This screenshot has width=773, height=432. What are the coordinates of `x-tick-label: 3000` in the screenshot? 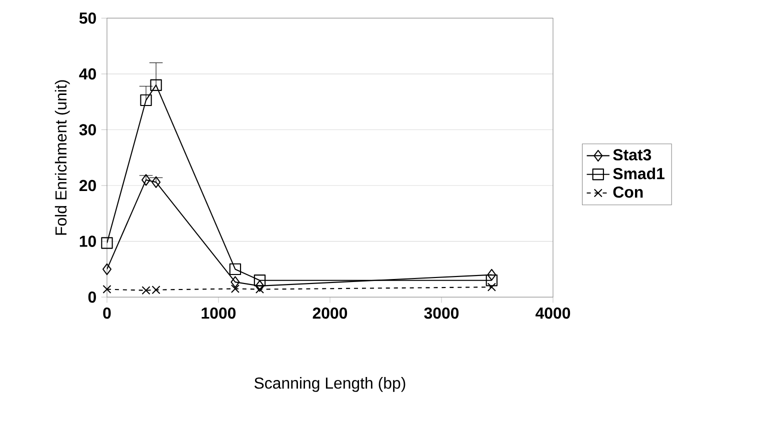 It's located at (441, 313).